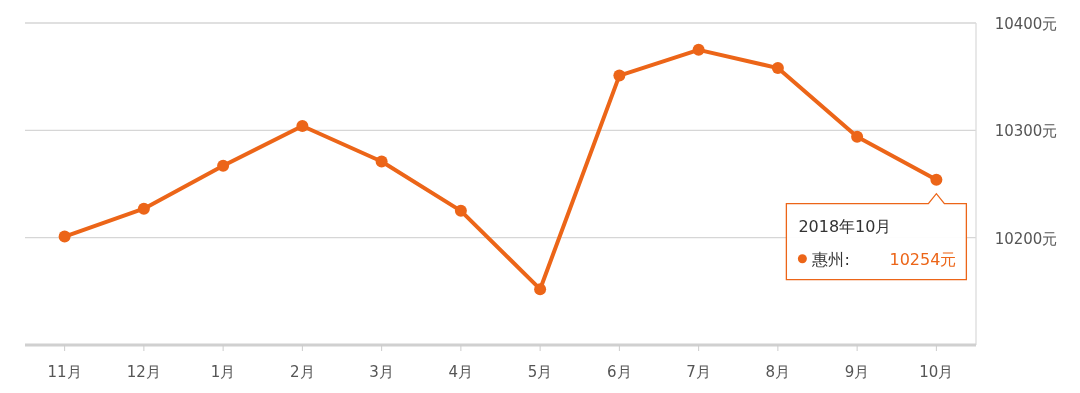  What do you see at coordinates (1026, 24) in the screenshot?
I see `y-tick-label: 10400元` at bounding box center [1026, 24].